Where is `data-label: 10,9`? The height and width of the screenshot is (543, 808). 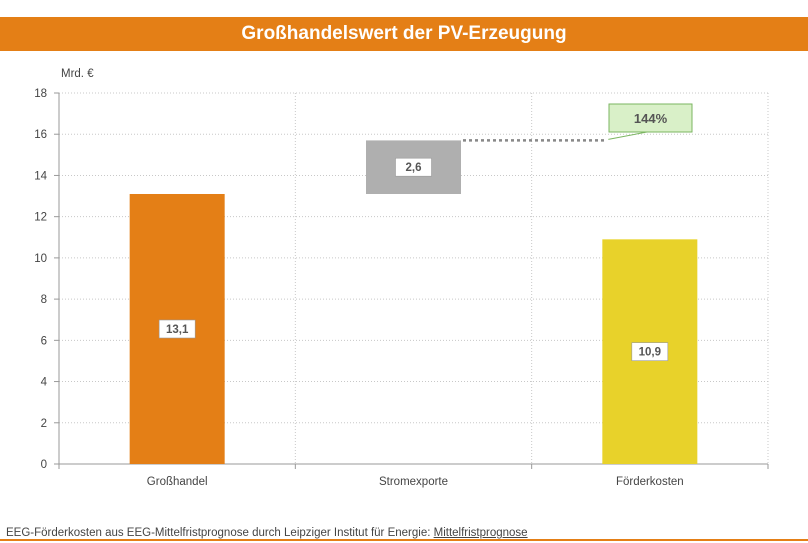
data-label: 10,9 is located at coordinates (650, 353).